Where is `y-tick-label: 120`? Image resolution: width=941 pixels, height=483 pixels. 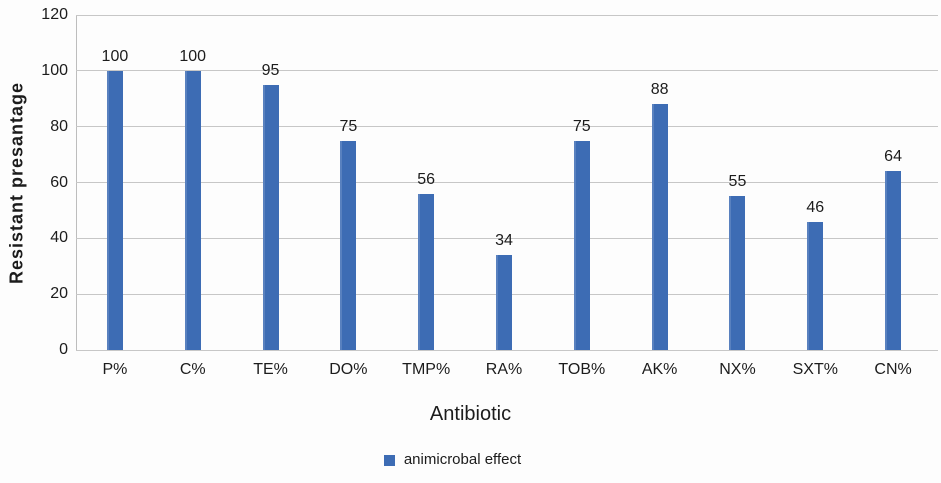 y-tick-label: 120 is located at coordinates (54, 14).